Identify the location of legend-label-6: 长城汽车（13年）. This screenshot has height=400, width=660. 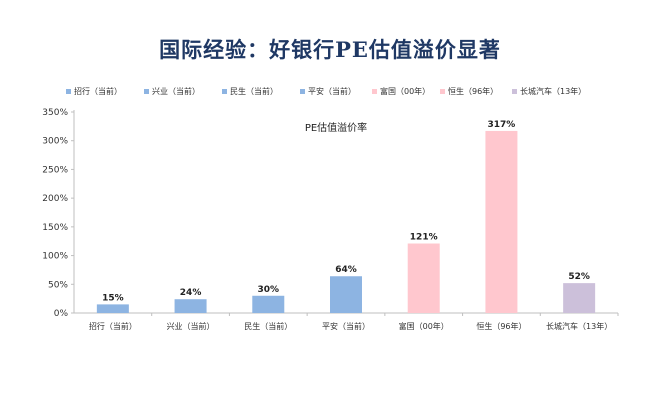
(553, 91).